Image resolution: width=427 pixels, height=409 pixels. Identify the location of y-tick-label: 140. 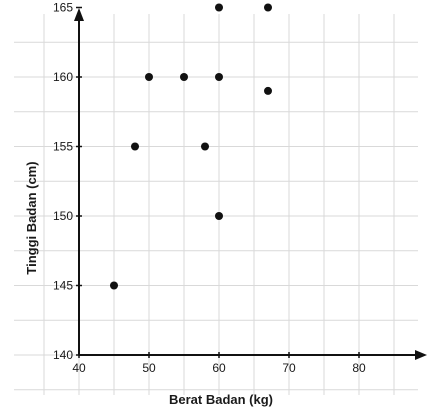
(63, 355).